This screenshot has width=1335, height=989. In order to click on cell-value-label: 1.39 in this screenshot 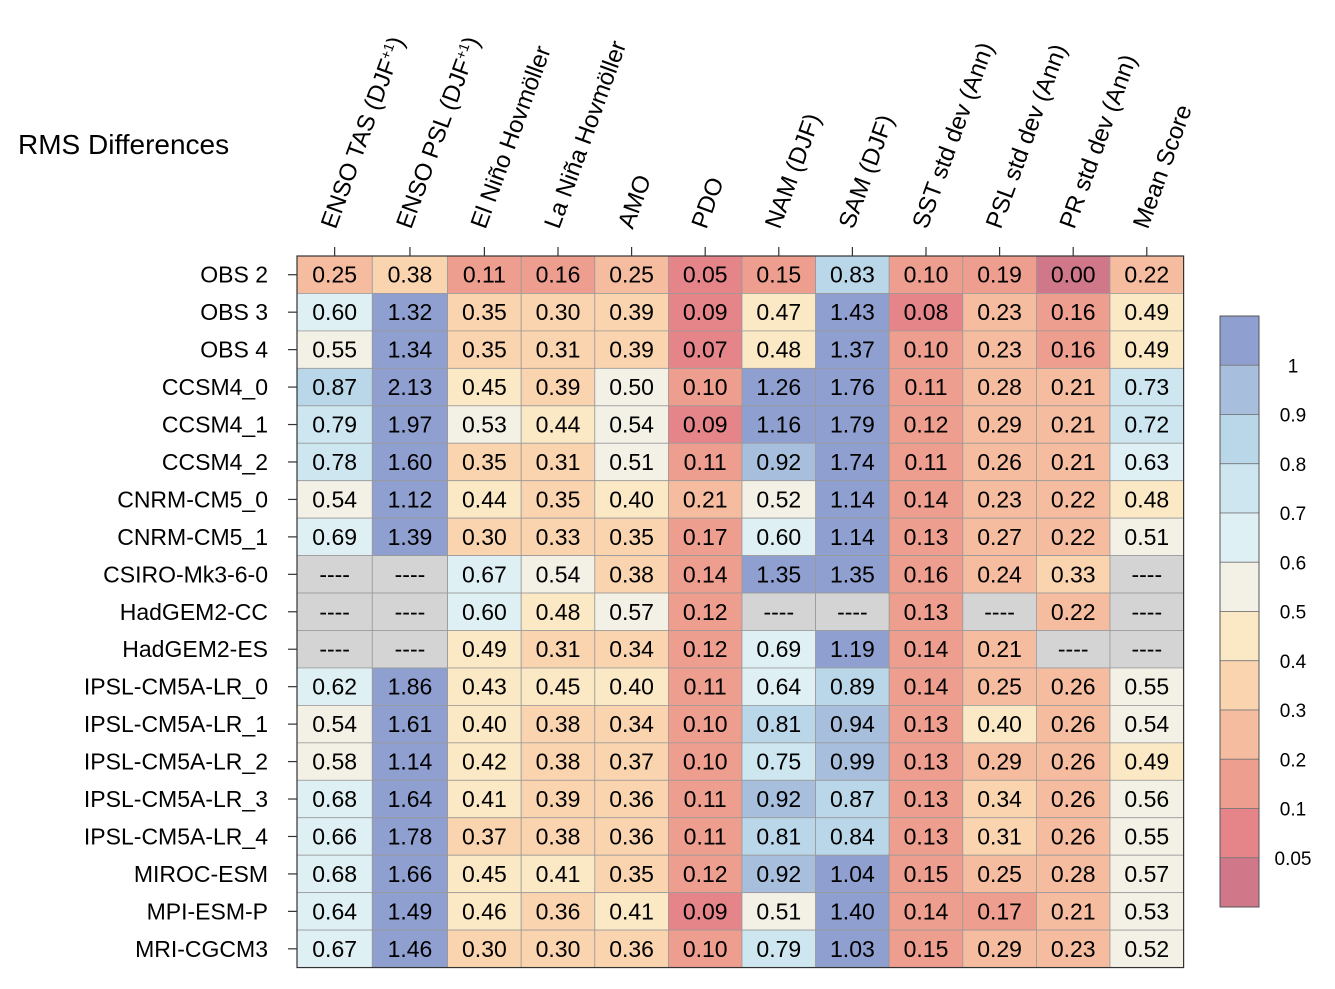, I will do `click(410, 537)`.